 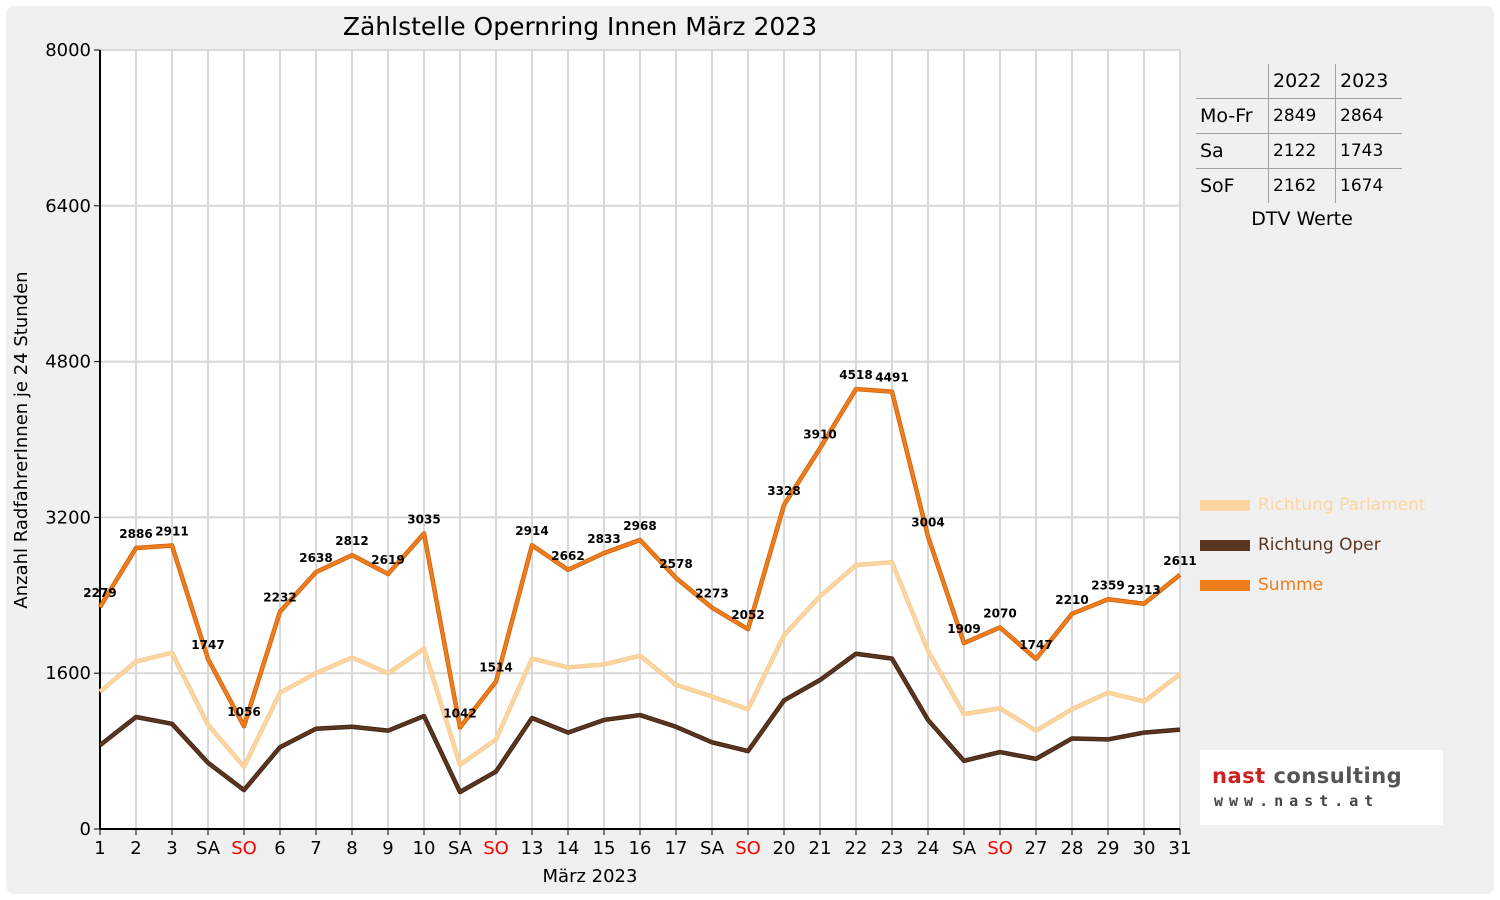 I want to click on dtv-cell: 2849, so click(x=1302, y=116).